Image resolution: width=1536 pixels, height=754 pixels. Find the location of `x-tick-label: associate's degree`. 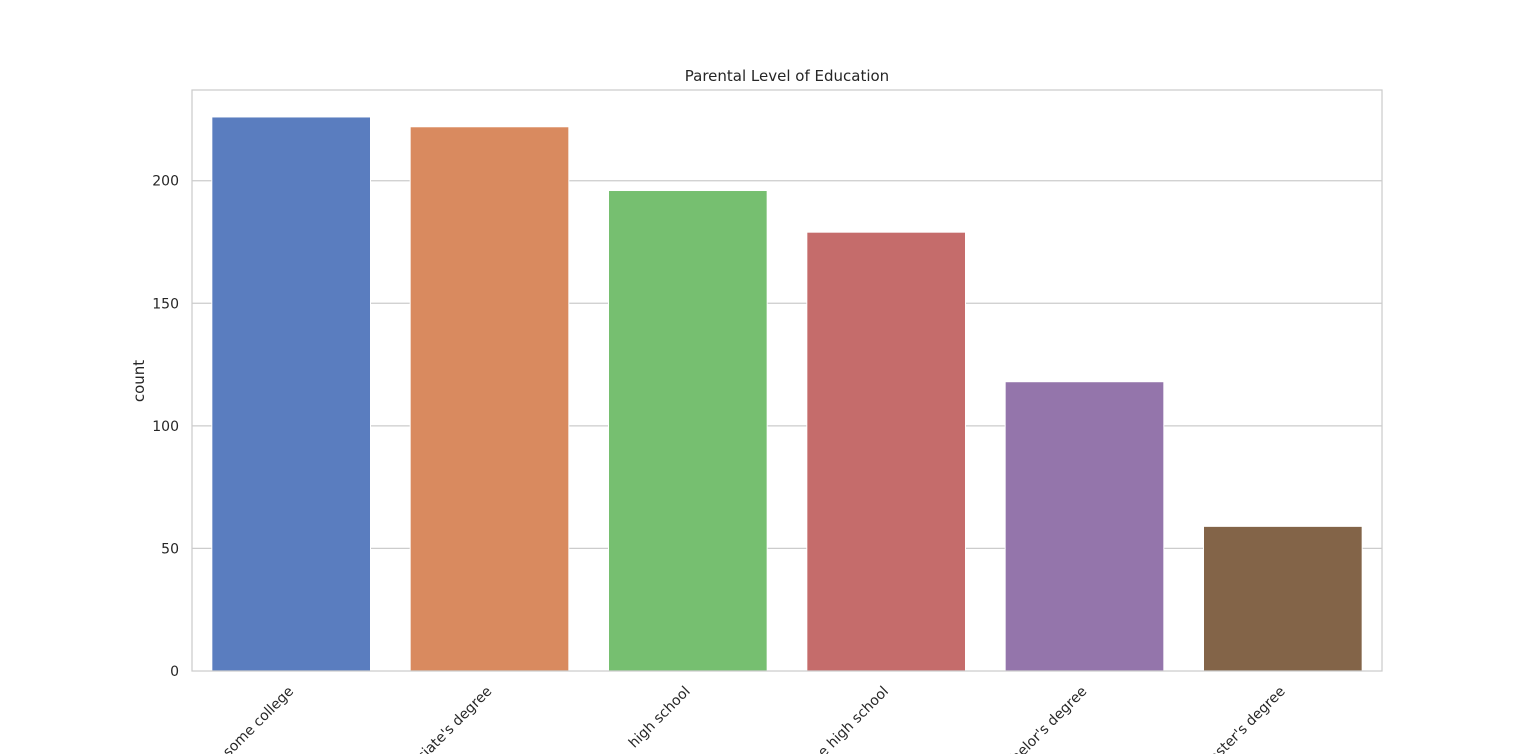

x-tick-label: associate's degree is located at coordinates (444, 719).